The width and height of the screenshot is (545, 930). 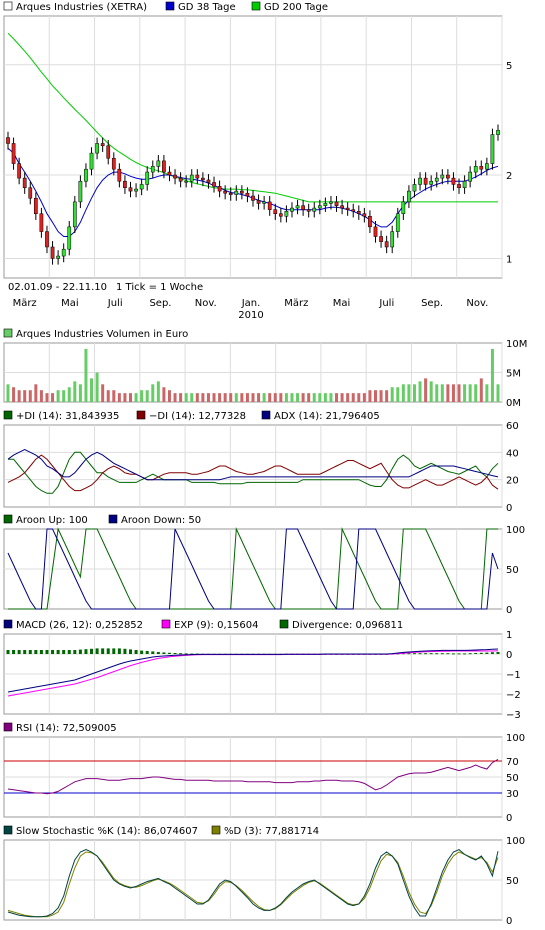 What do you see at coordinates (81, 7) in the screenshot?
I see `legend-label: Arques Industries (XETRA)` at bounding box center [81, 7].